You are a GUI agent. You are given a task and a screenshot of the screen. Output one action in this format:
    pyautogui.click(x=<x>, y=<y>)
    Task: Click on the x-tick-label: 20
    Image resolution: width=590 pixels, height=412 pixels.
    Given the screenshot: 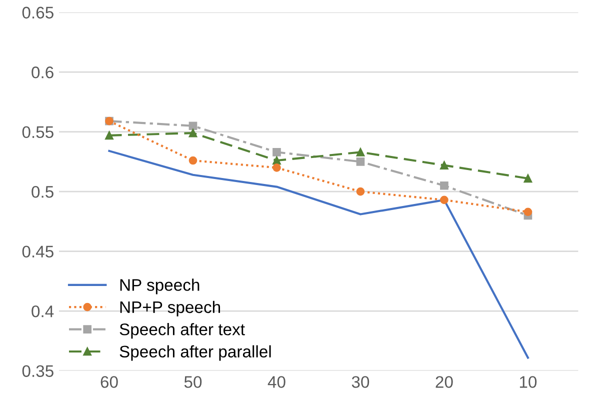 What is the action you would take?
    pyautogui.click(x=444, y=382)
    